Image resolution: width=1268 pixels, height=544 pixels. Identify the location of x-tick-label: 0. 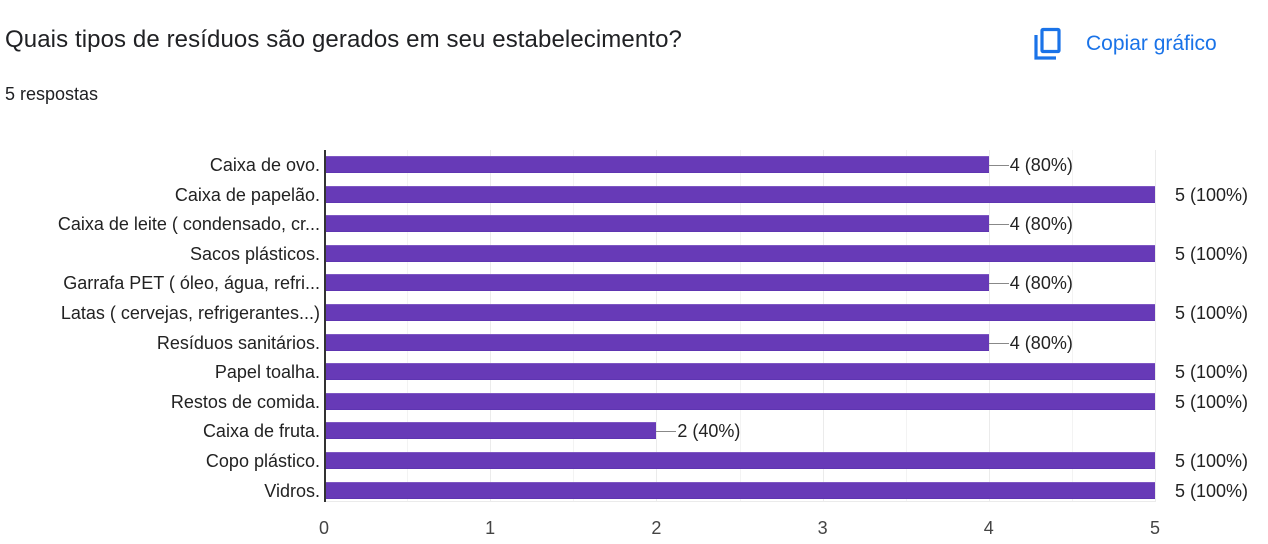
(324, 528).